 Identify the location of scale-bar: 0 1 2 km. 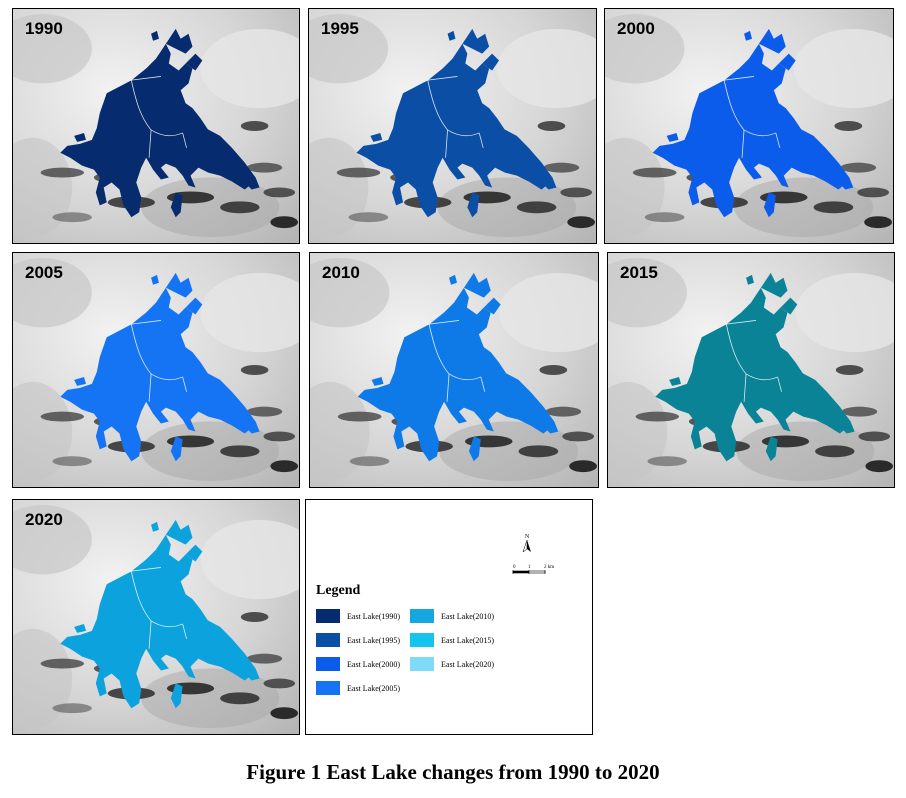
(533, 569).